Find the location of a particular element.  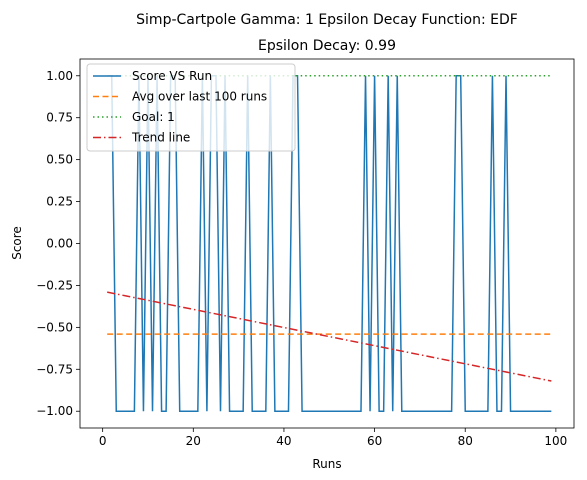

x-tick-label: 40 is located at coordinates (283, 441).